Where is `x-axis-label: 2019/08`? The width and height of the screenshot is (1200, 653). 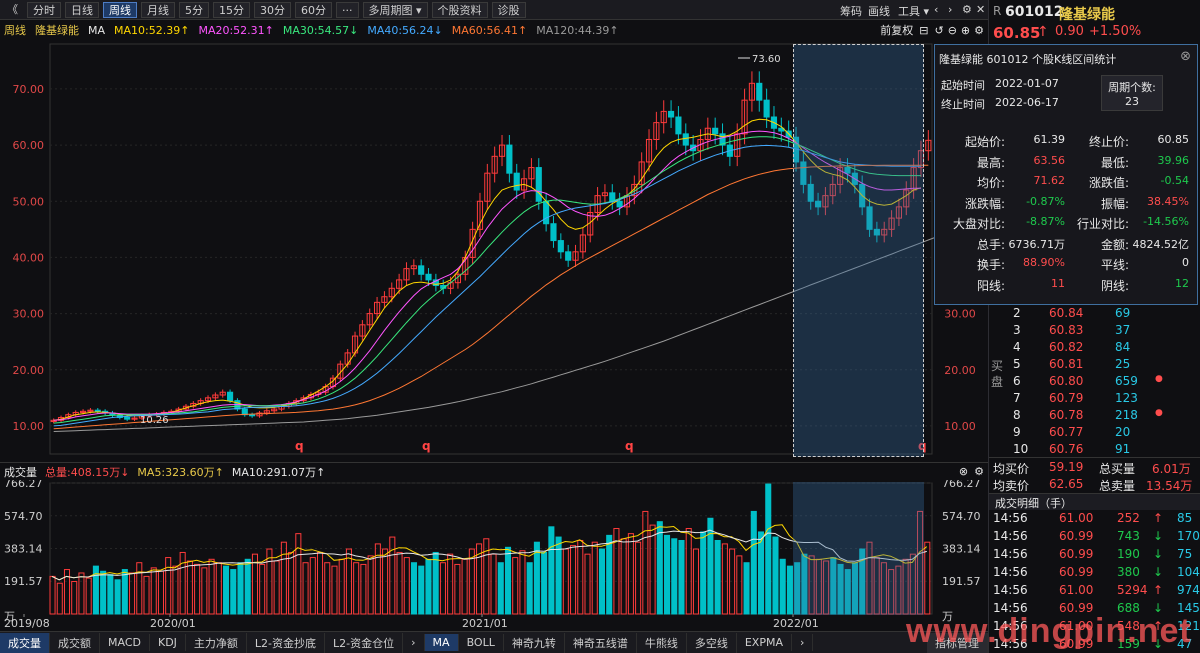 x-axis-label: 2019/08 is located at coordinates (27, 623).